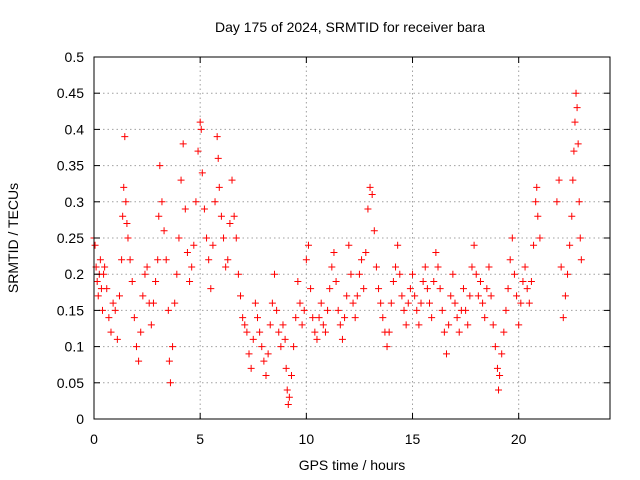  Describe the element at coordinates (75, 202) in the screenshot. I see `y-tick-label: 0.3` at that location.